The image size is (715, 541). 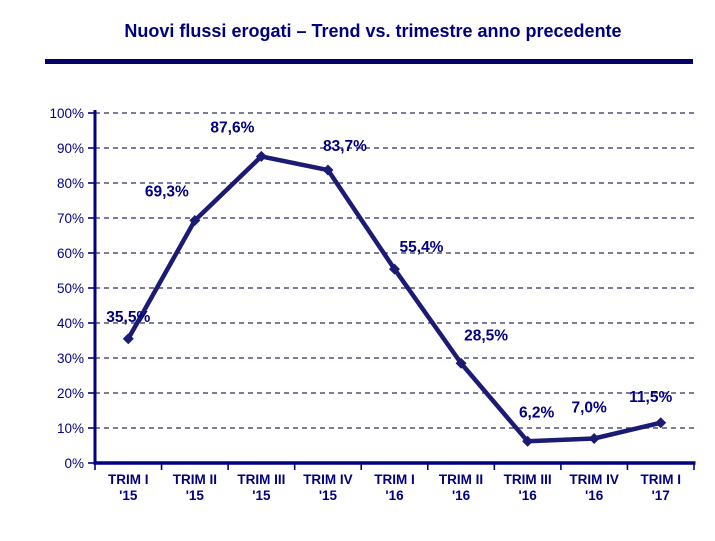 What do you see at coordinates (70, 393) in the screenshot?
I see `y-axis-label: 20%` at bounding box center [70, 393].